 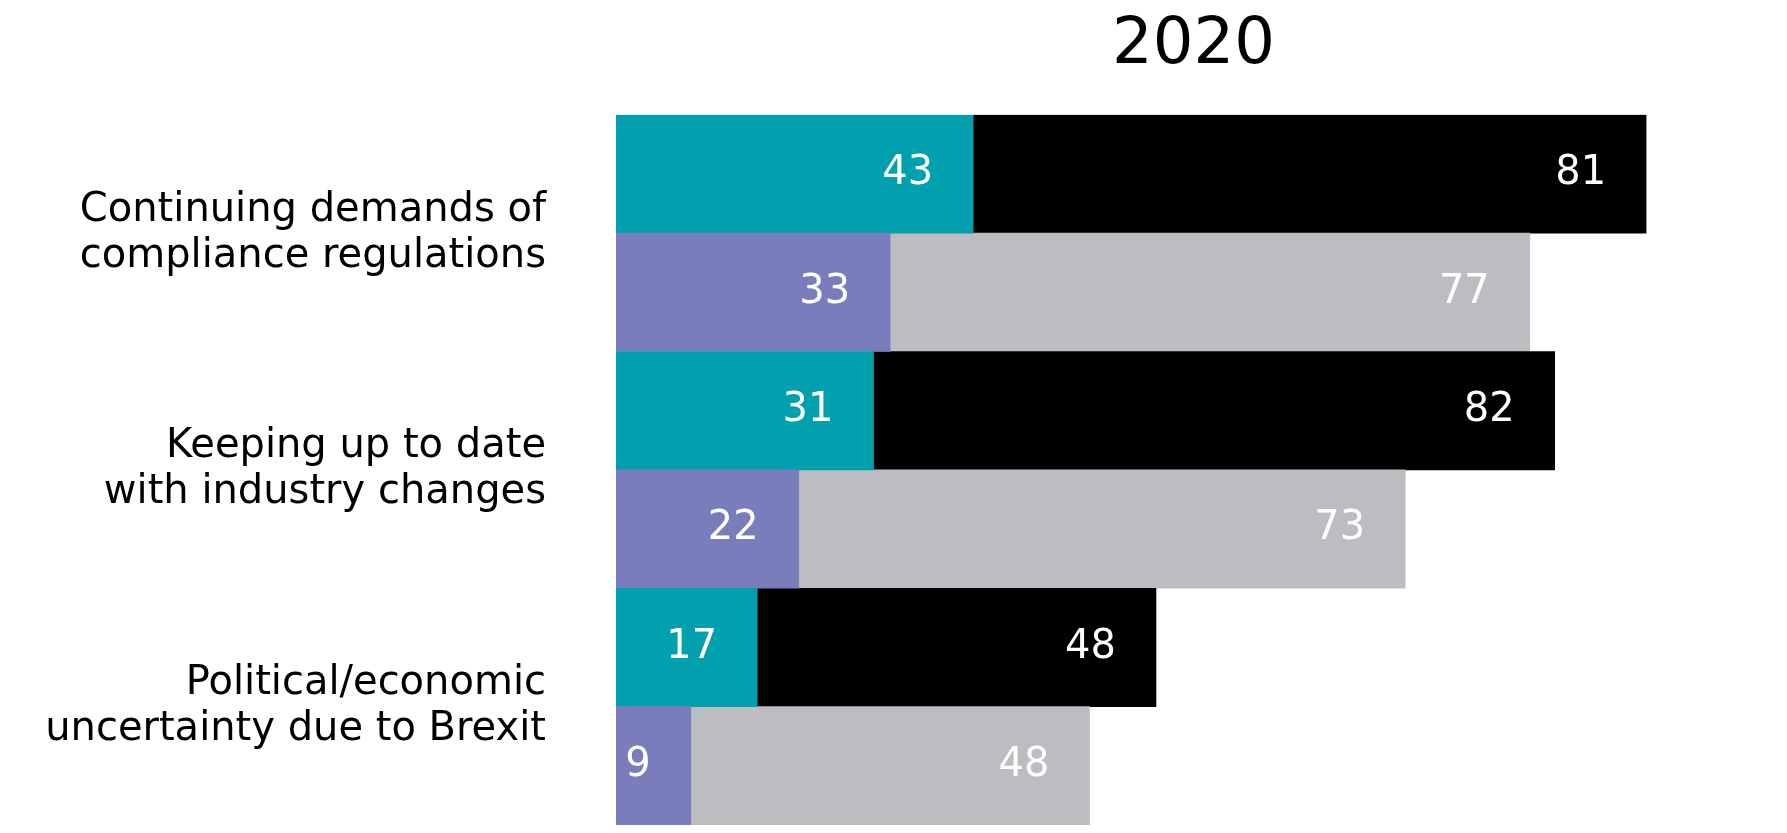 I want to click on data-label: 31, so click(x=808, y=407).